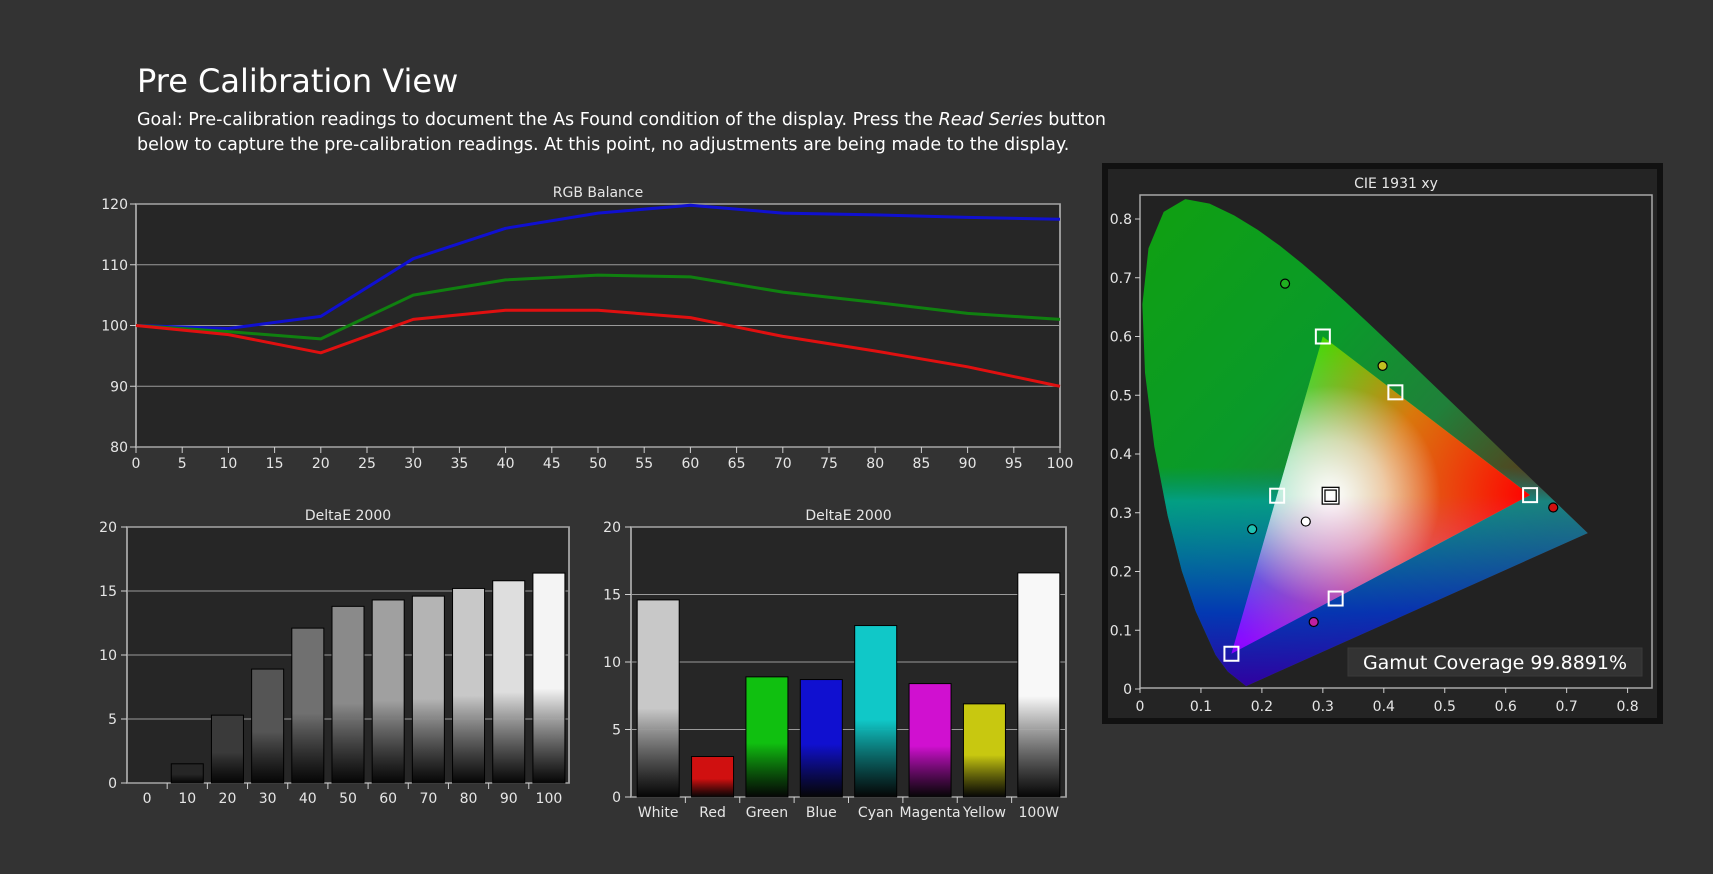 The height and width of the screenshot is (874, 1713). I want to click on color-deltae-xtick-label: 100W, so click(1039, 813).